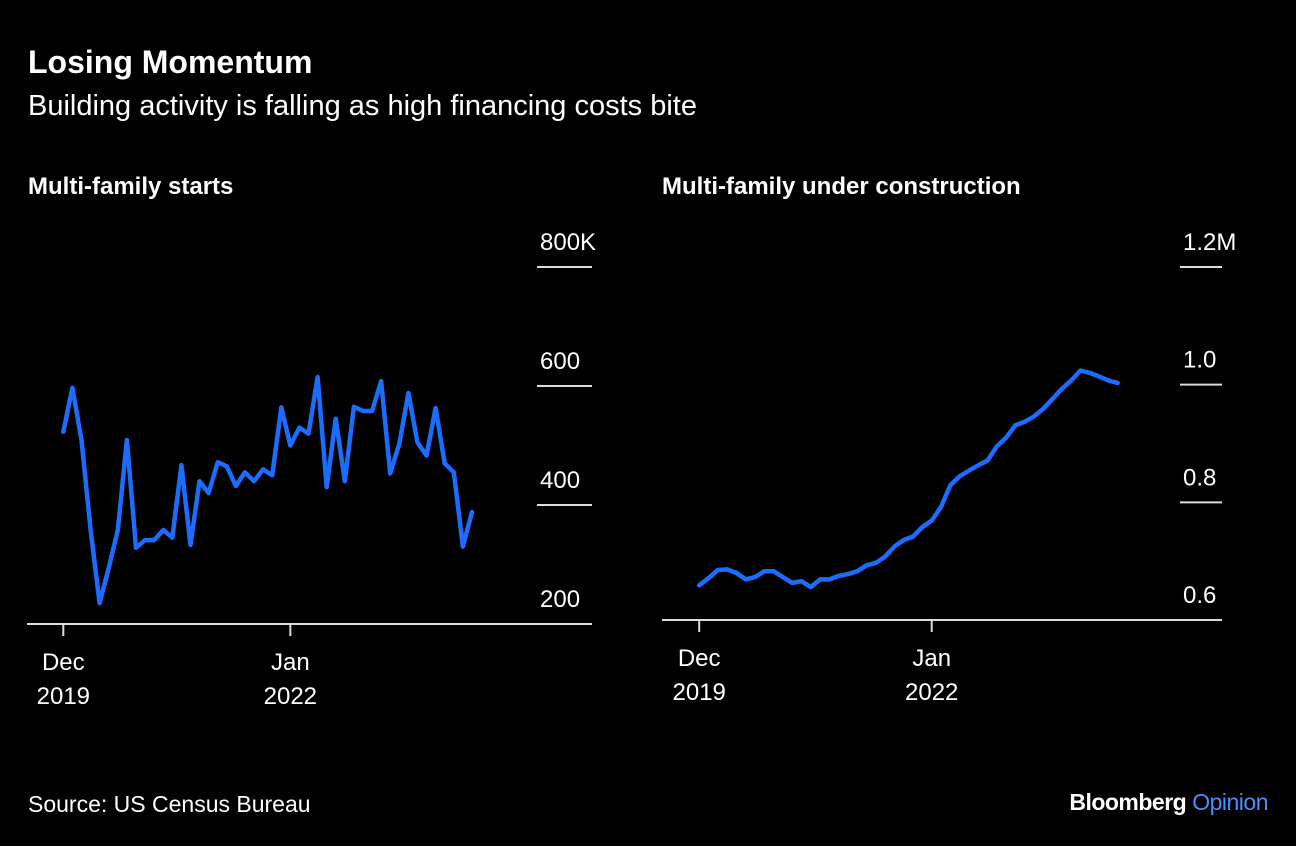 The height and width of the screenshot is (846, 1296). I want to click on chart-title: Multi-family under construction, so click(841, 186).